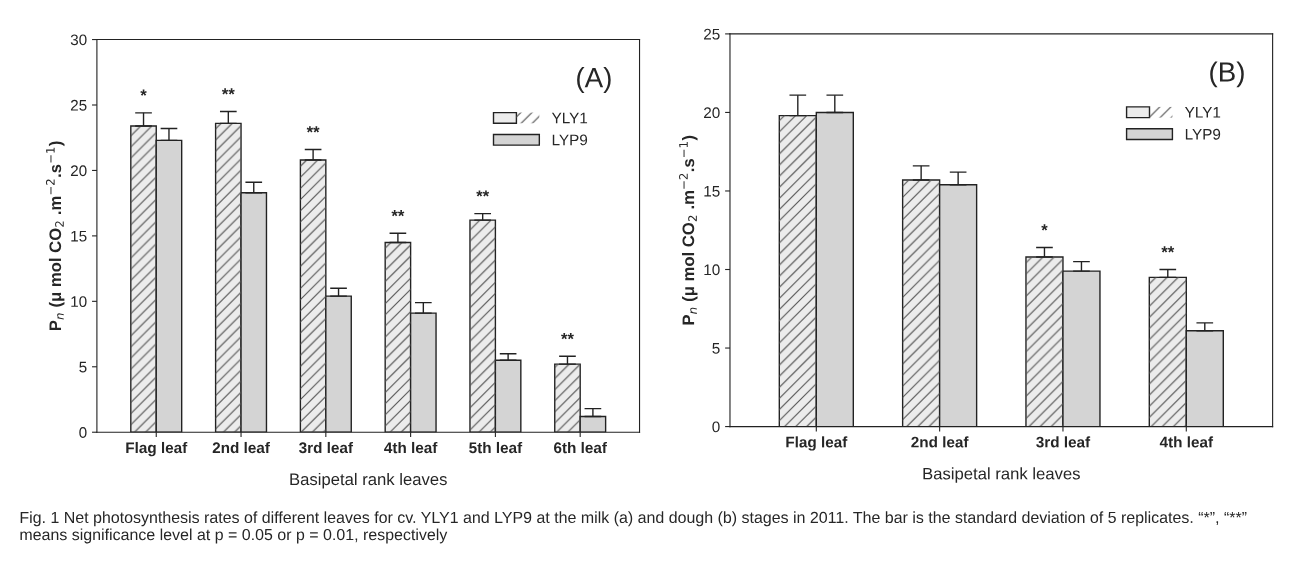 Image resolution: width=1292 pixels, height=565 pixels. What do you see at coordinates (594, 80) in the screenshot?
I see `annotation: (A)` at bounding box center [594, 80].